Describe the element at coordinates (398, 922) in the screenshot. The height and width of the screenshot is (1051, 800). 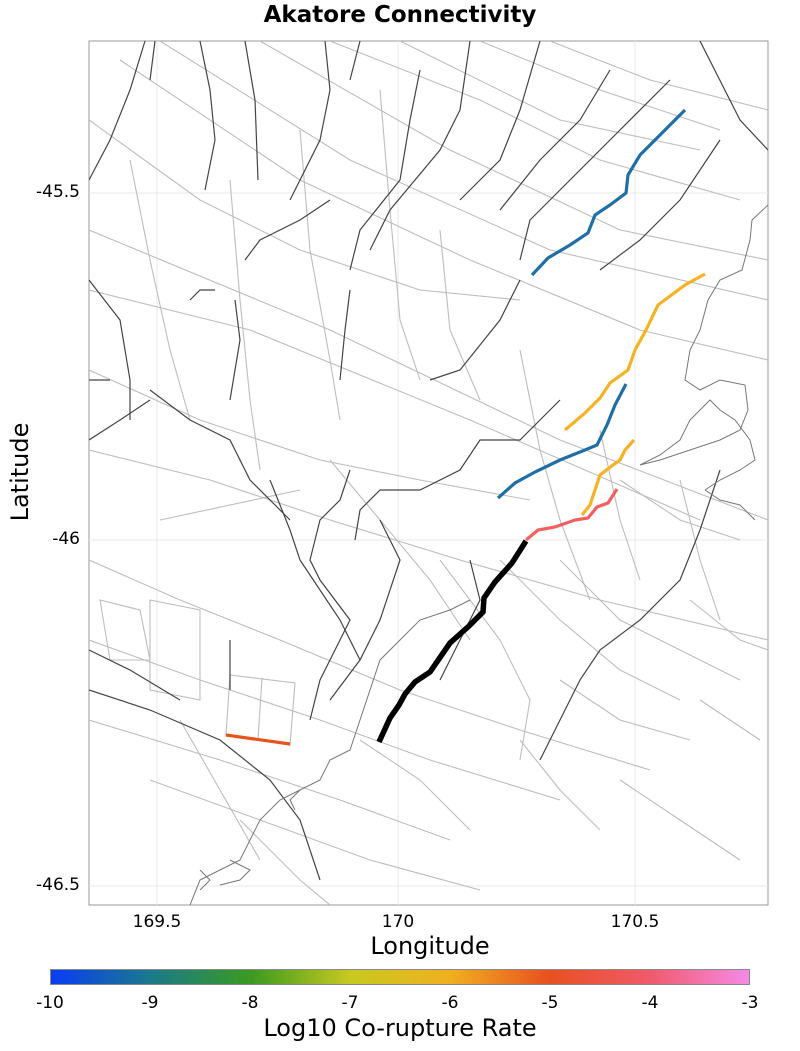
I see `x-tick: 170` at that location.